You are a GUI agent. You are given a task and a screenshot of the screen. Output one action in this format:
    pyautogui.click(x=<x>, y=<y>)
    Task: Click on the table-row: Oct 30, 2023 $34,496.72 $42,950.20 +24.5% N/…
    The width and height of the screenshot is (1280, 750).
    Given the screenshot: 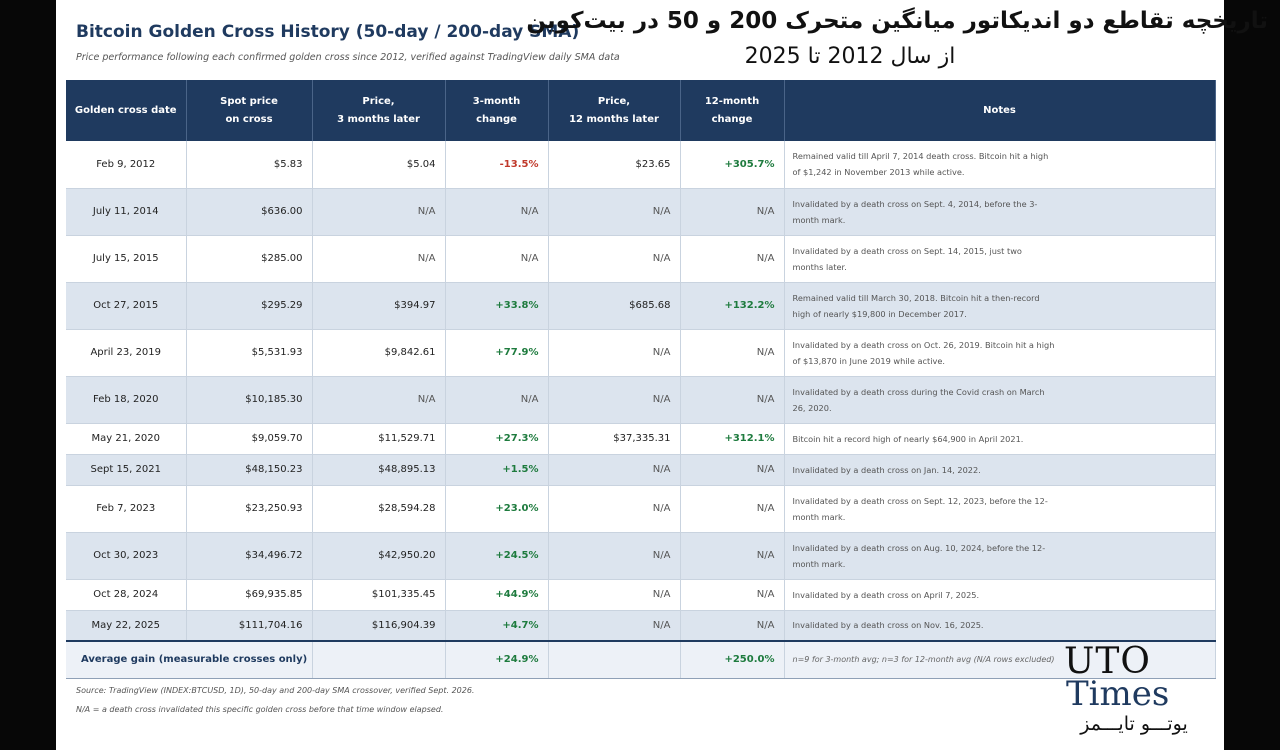 What is the action you would take?
    pyautogui.click(x=641, y=556)
    